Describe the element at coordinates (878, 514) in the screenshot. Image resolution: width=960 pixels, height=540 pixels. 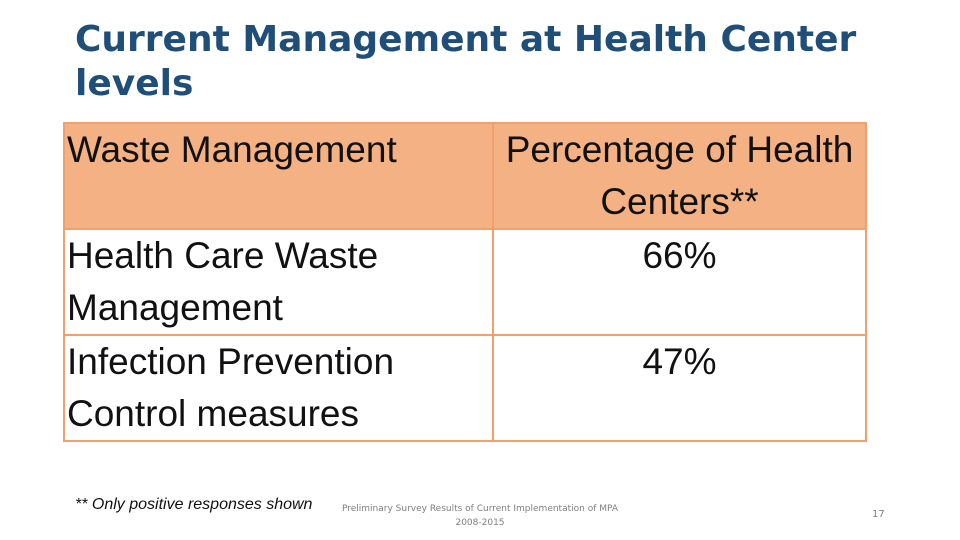
I see `page-number: 17` at that location.